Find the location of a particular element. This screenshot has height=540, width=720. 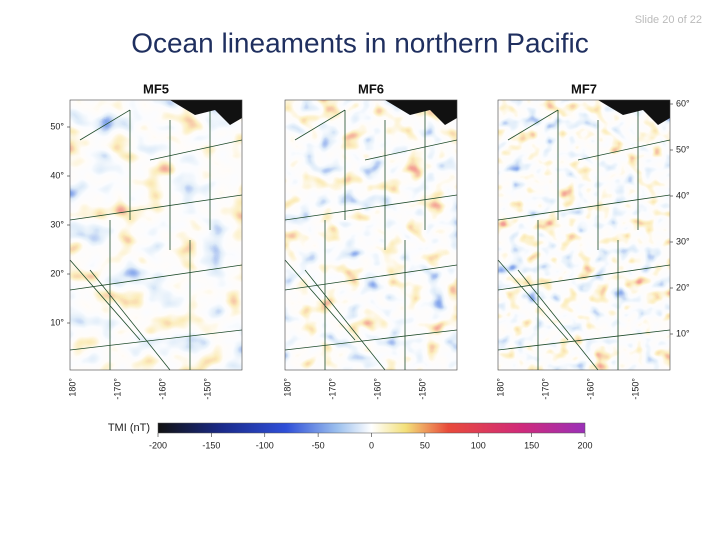

colorbar-tick-label: -100 is located at coordinates (265, 445).